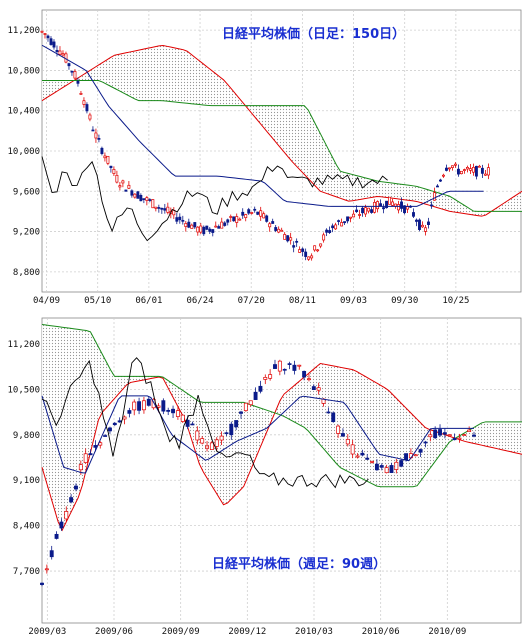  Describe the element at coordinates (299, 564) in the screenshot. I see `chart-title: 日経平均株価（週足：90週）` at that location.